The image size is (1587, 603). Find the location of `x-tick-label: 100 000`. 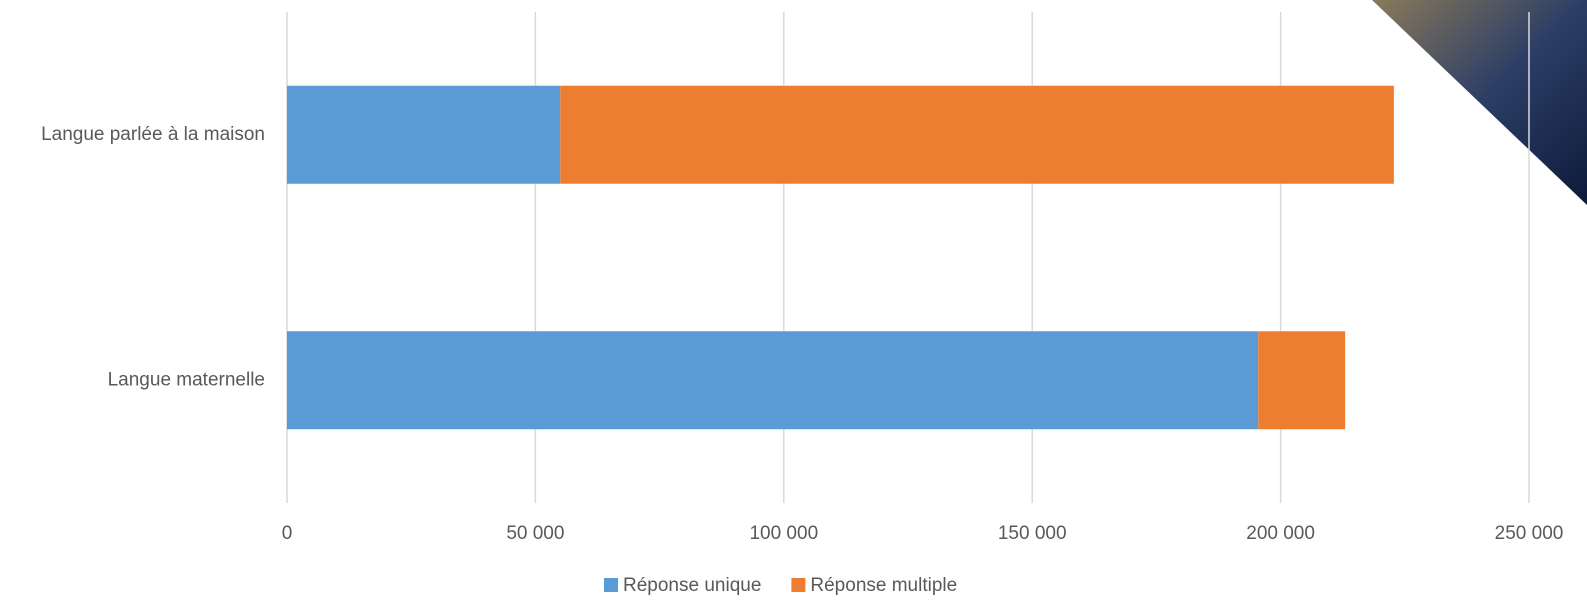

x-tick-label: 100 000 is located at coordinates (783, 533).